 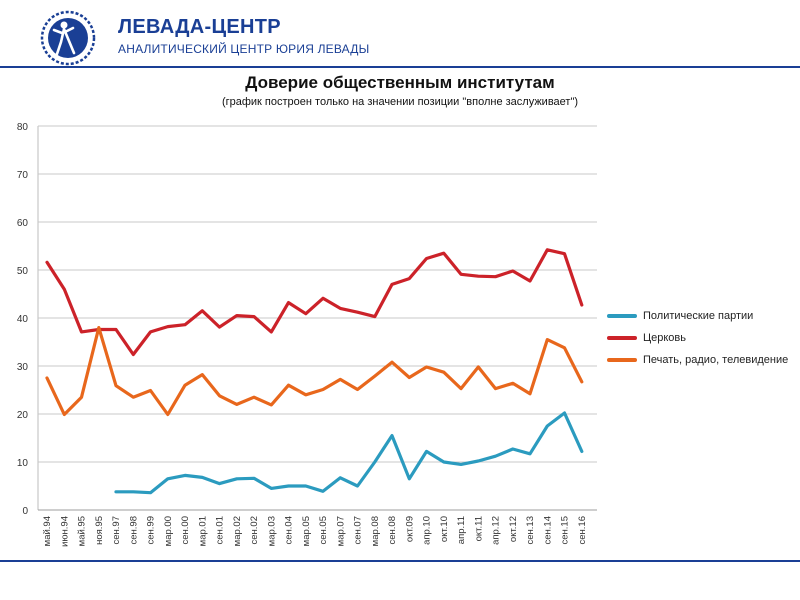 What do you see at coordinates (427, 530) in the screenshot?
I see `x-tick-label: апр.10` at bounding box center [427, 530].